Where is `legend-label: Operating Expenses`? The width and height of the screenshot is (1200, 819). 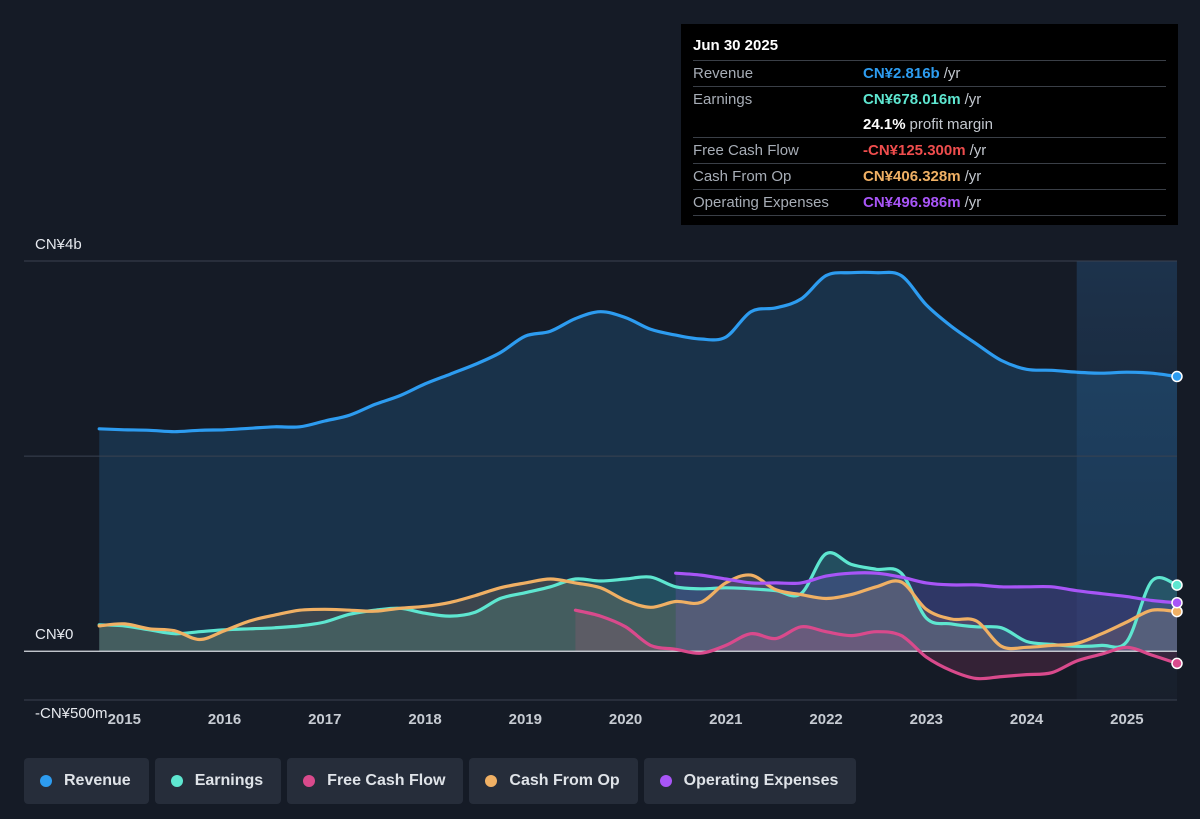
legend-label: Operating Expenses is located at coordinates (761, 780).